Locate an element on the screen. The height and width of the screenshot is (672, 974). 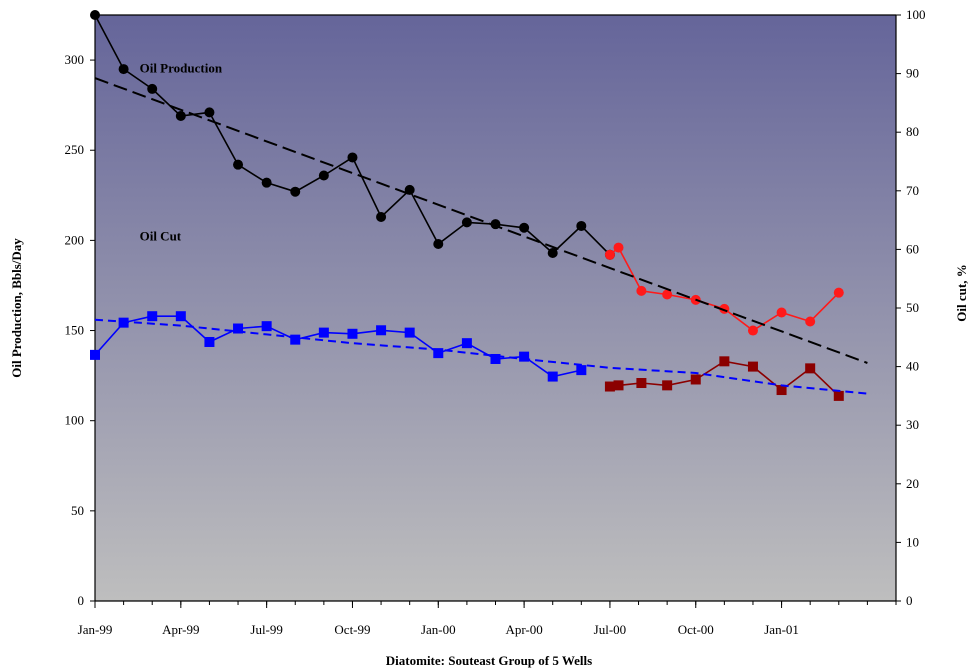
y-tick-label-left: 150 is located at coordinates (75, 330).